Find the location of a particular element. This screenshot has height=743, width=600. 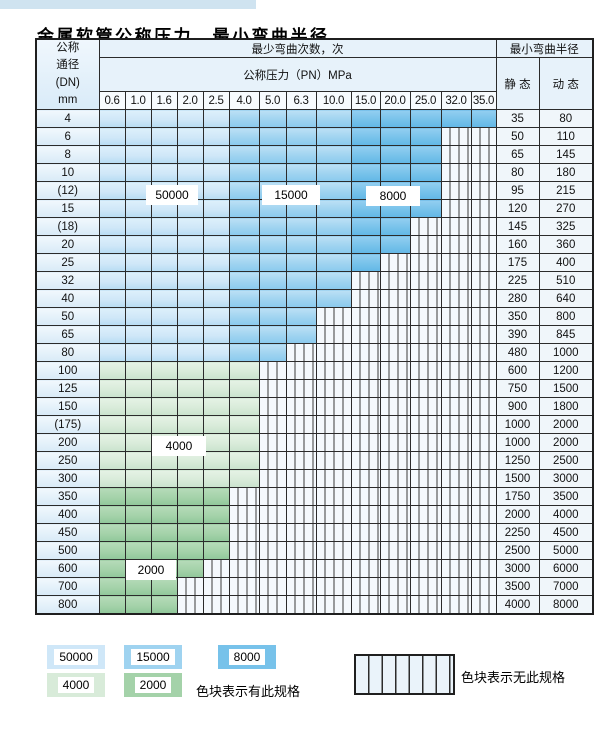

dn-label: 32 is located at coordinates (67, 280).